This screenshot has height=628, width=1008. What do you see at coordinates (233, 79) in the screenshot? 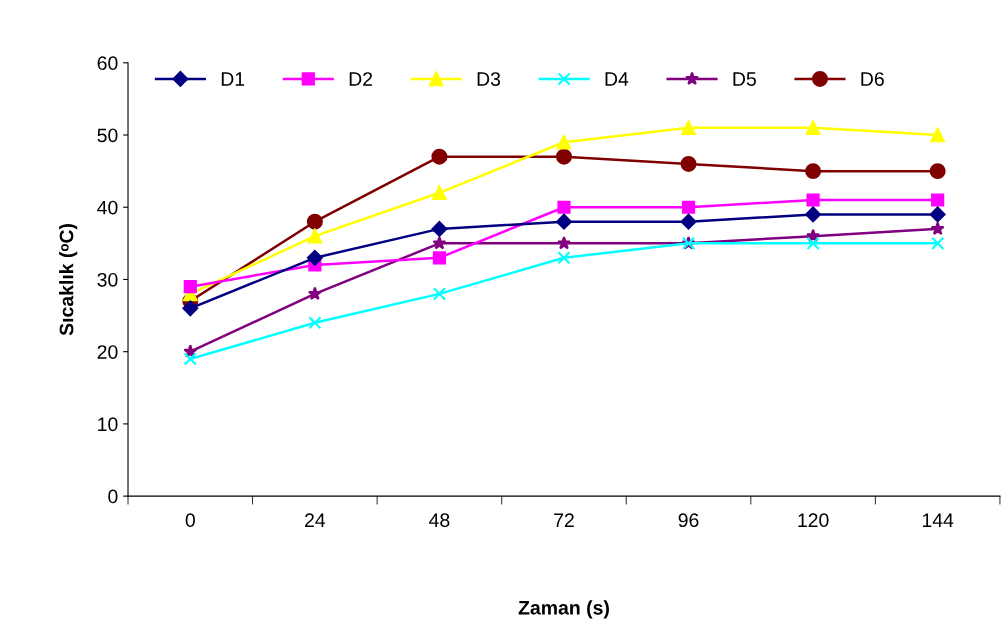
I see `legend-label: D1` at bounding box center [233, 79].